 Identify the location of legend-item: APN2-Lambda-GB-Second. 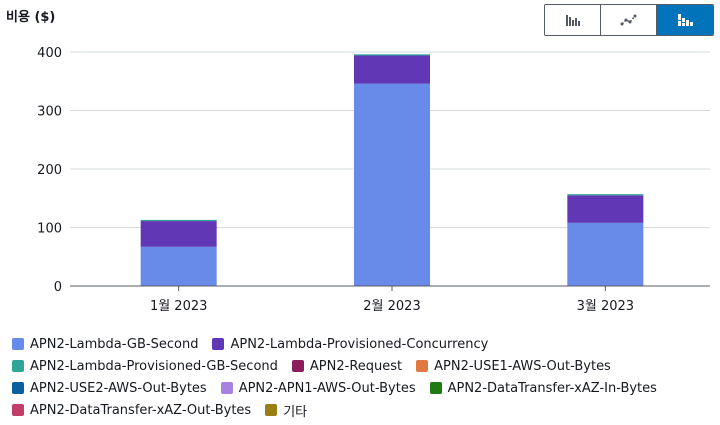
(105, 344).